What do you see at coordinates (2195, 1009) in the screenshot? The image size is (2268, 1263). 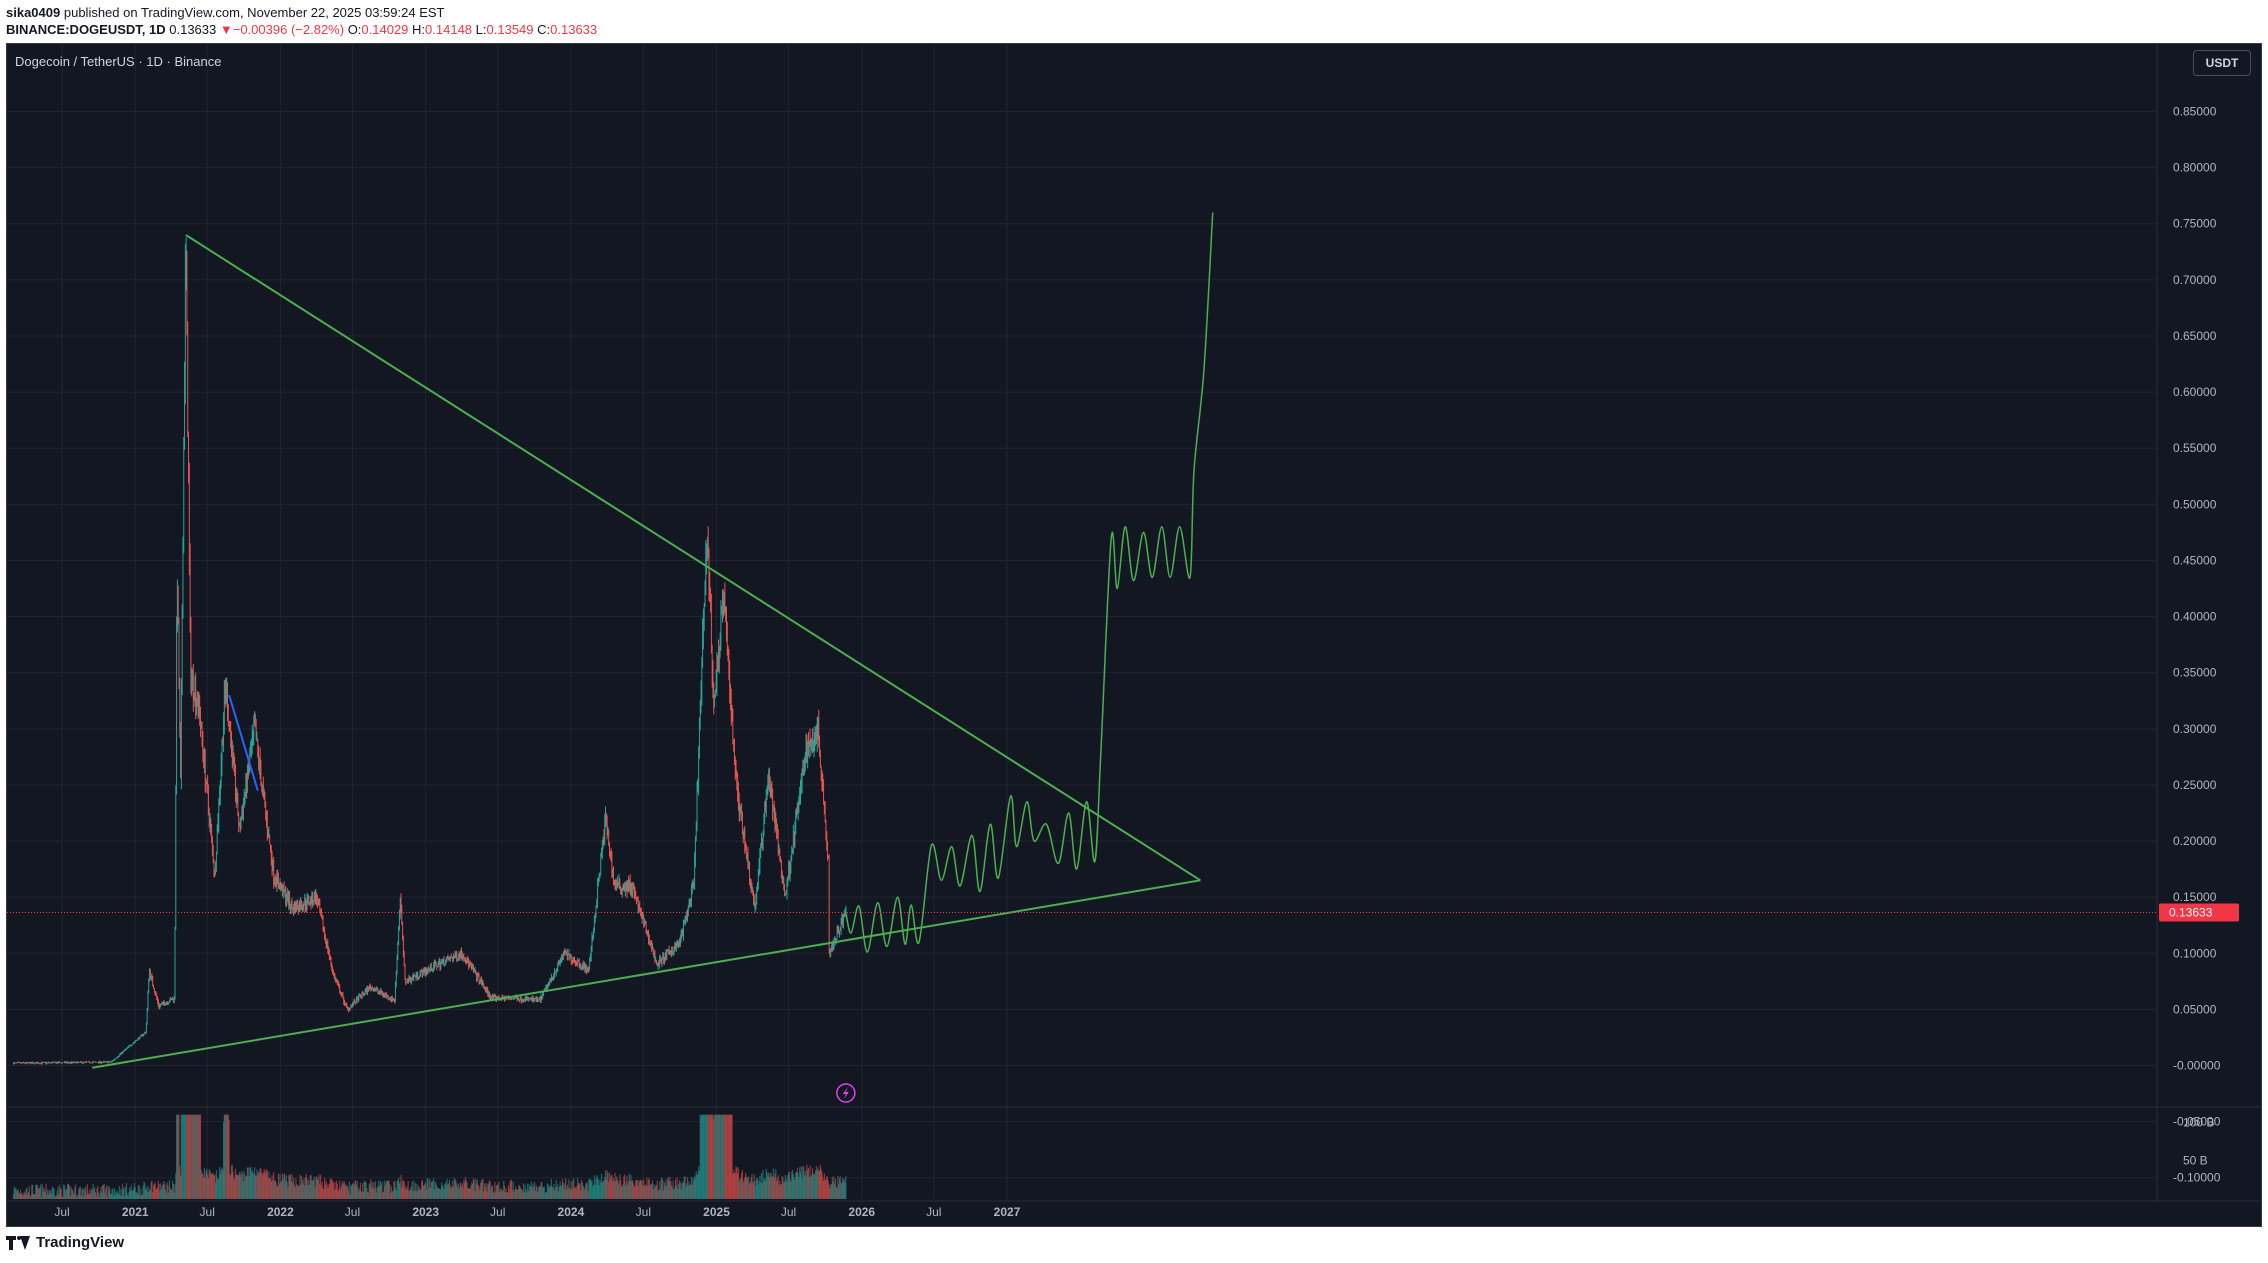 I see `y-tick-label: 0.05000` at bounding box center [2195, 1009].